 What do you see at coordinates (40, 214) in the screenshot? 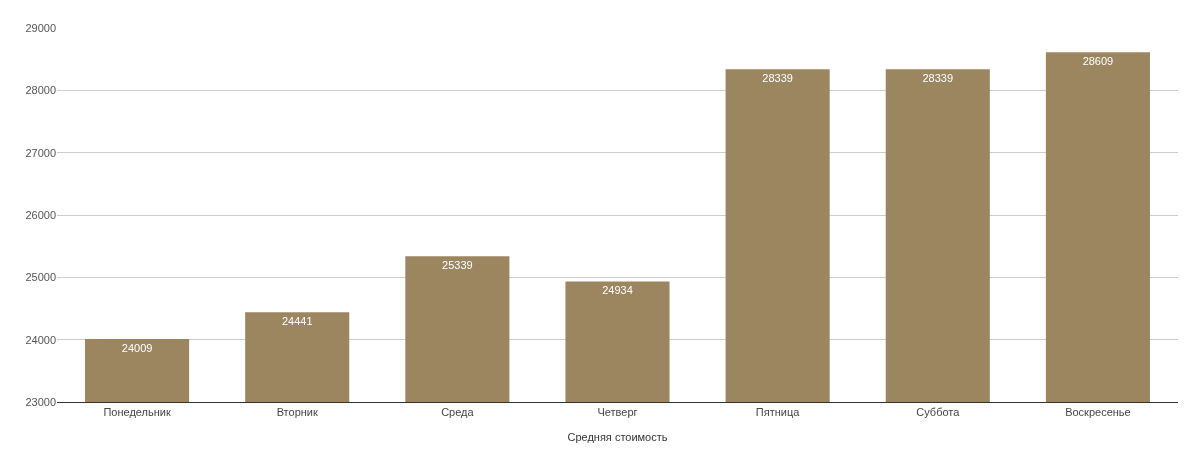
I see `y-tick-label: 26000` at bounding box center [40, 214].